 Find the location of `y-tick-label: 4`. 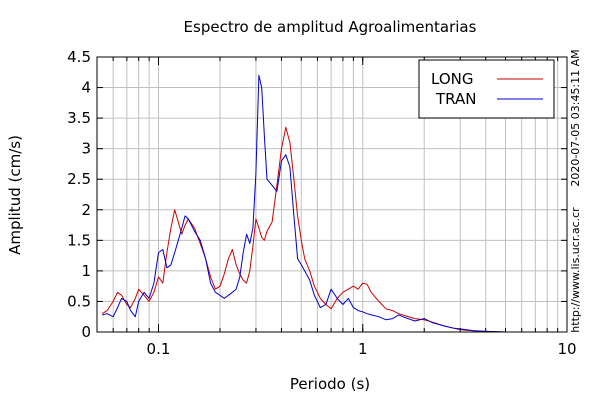

y-tick-label: 4 is located at coordinates (86, 88).